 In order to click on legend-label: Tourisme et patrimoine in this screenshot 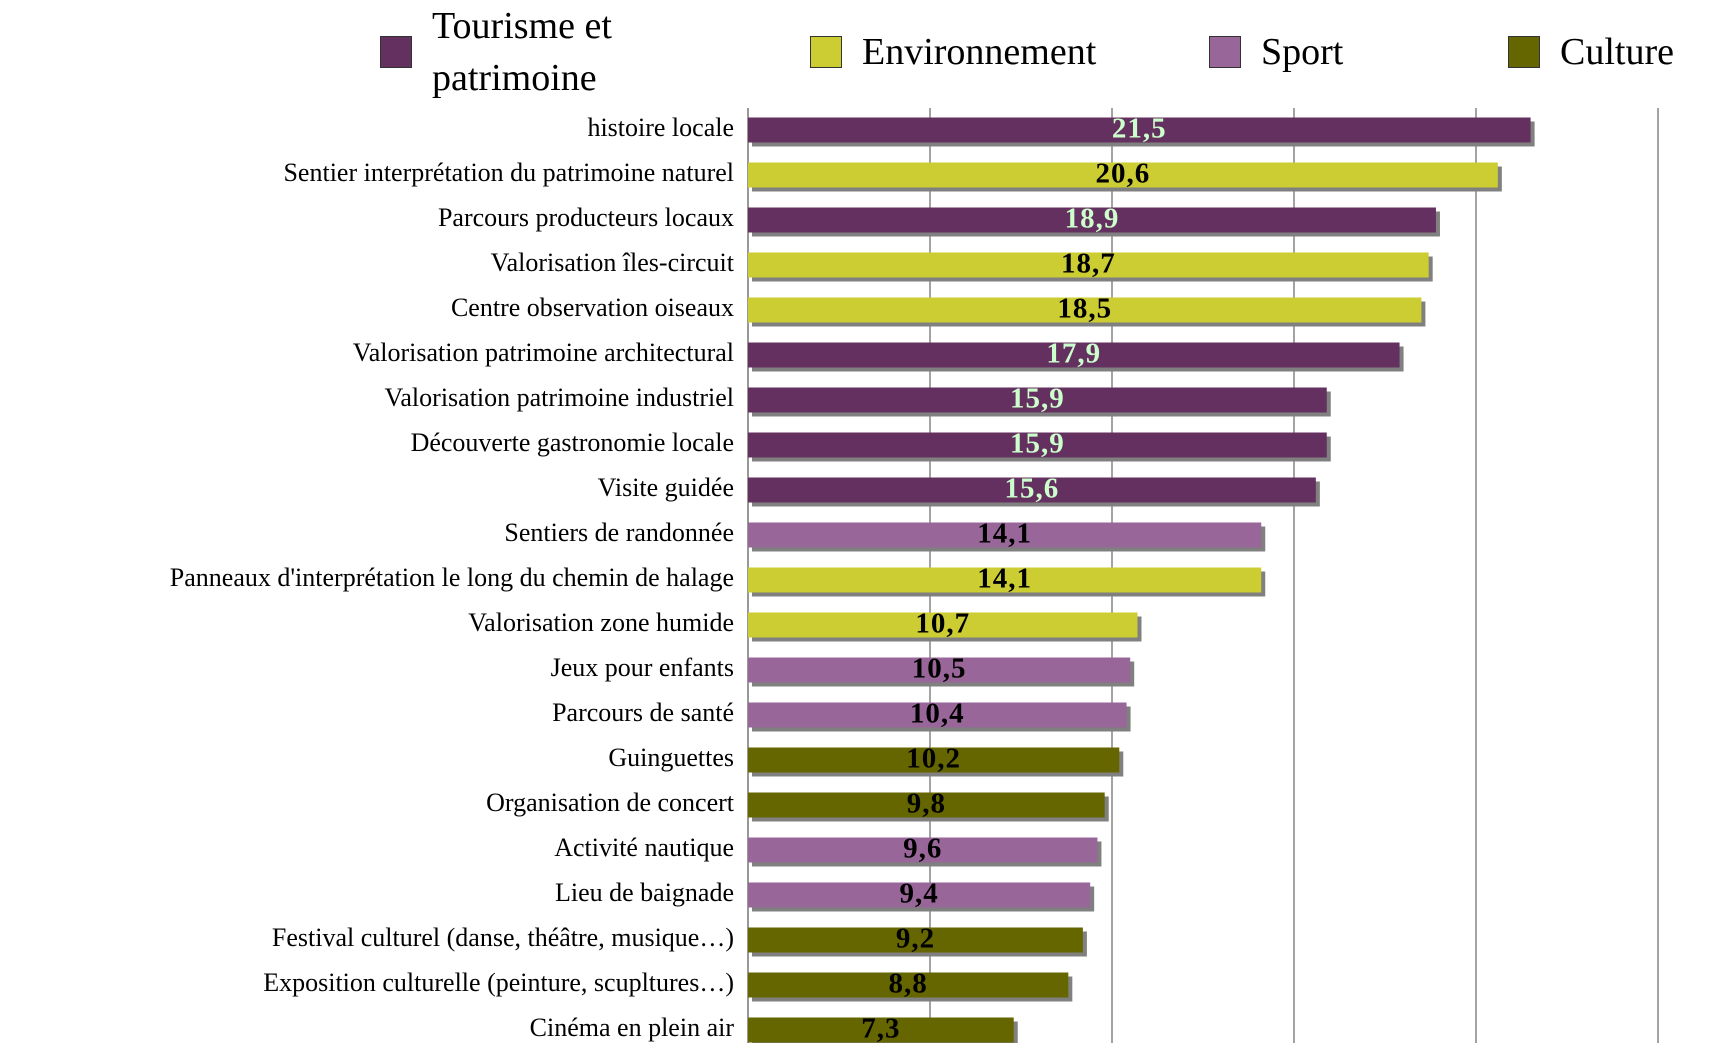, I will do `click(522, 52)`.